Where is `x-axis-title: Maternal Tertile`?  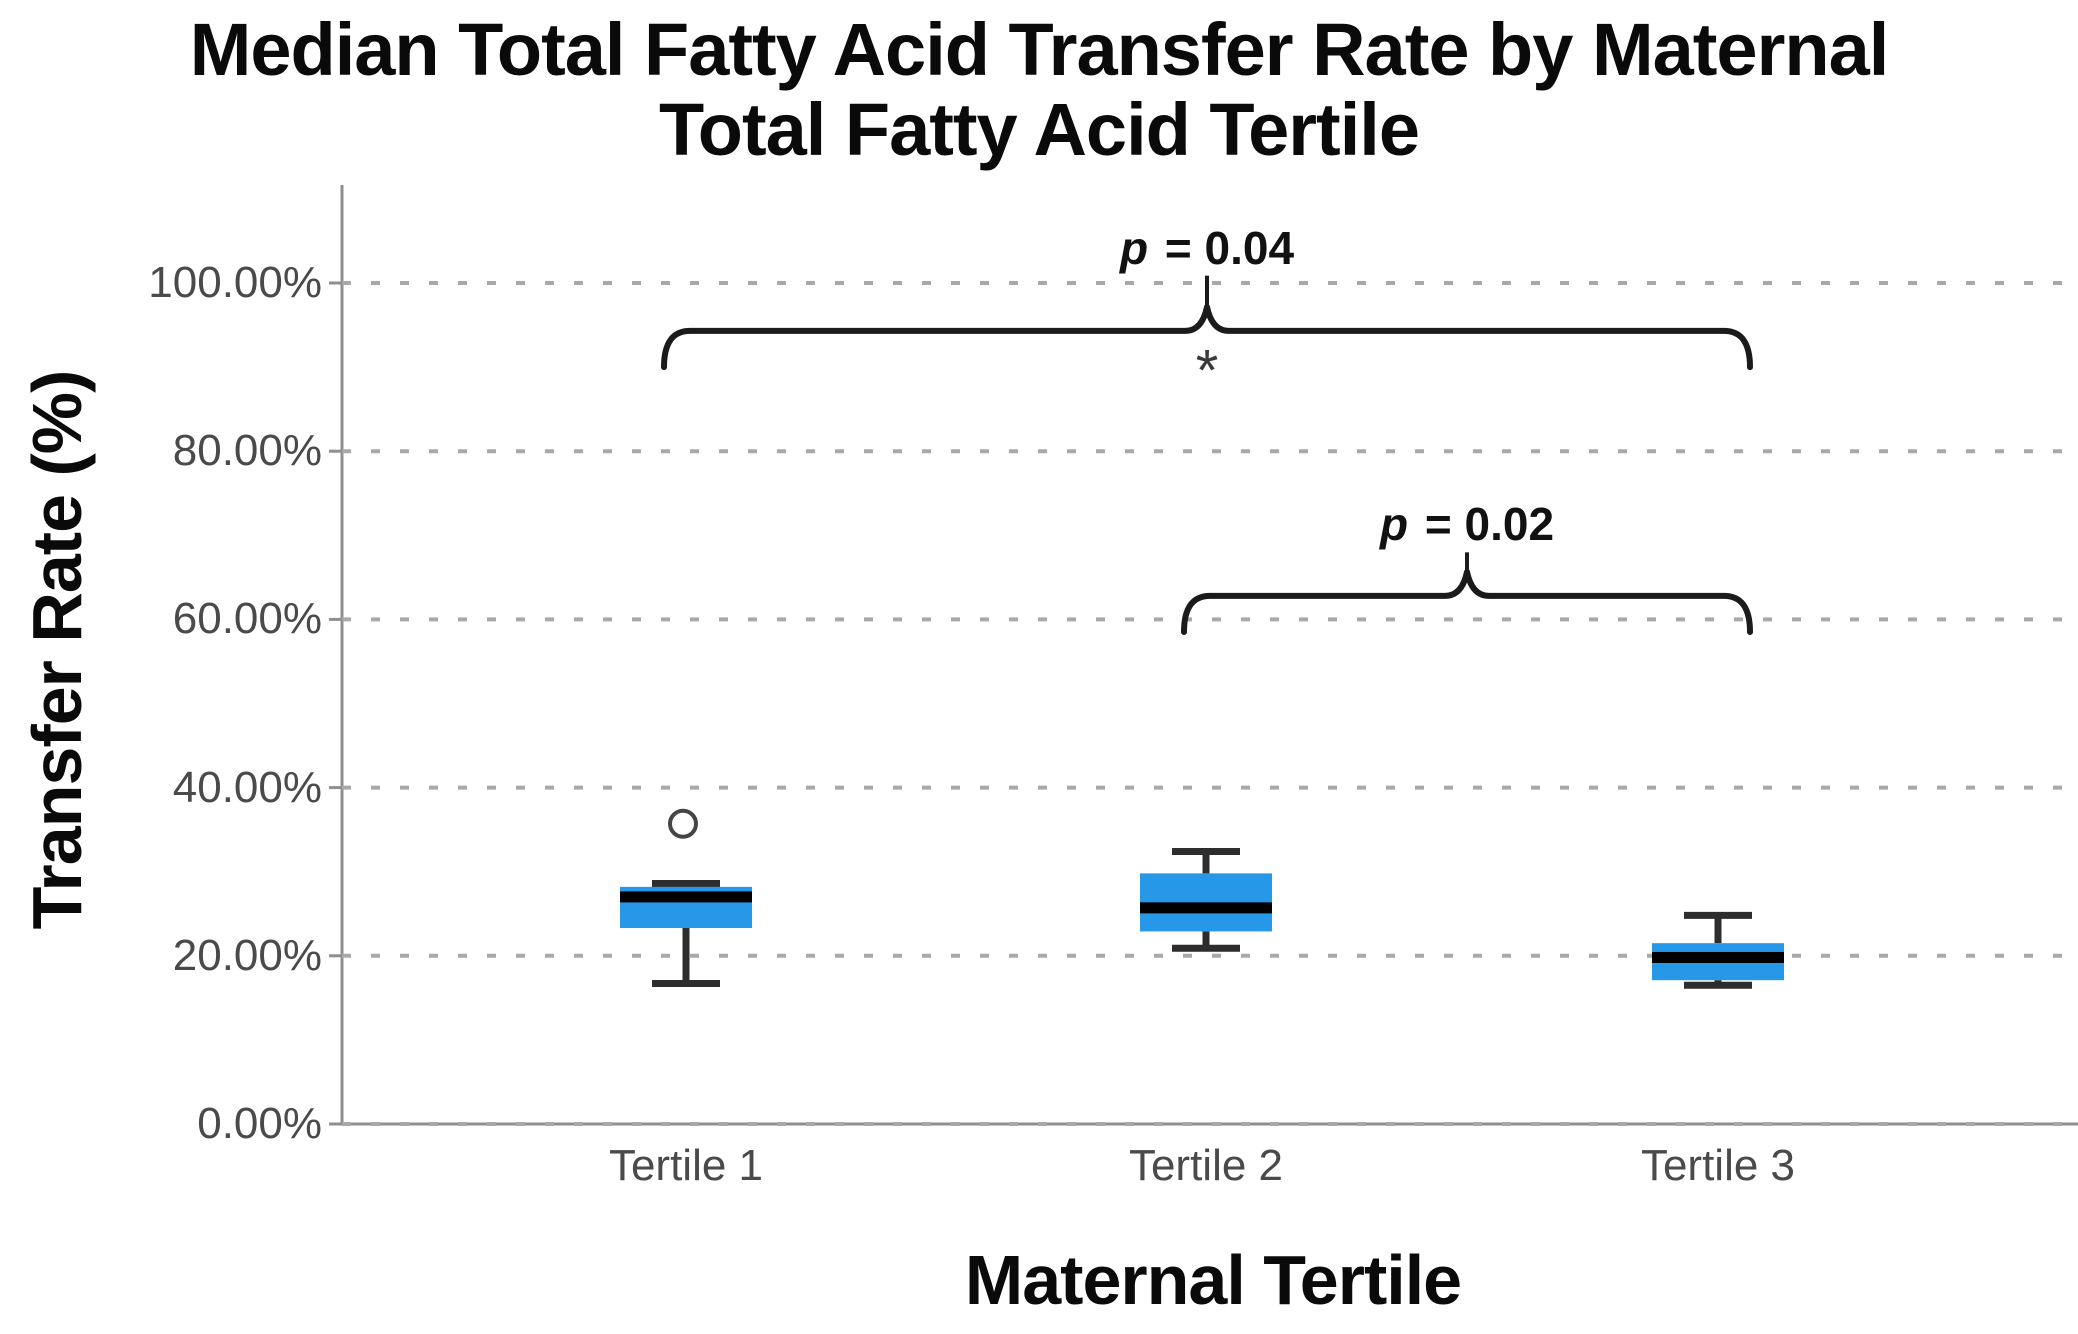 x-axis-title: Maternal Tertile is located at coordinates (1213, 1280).